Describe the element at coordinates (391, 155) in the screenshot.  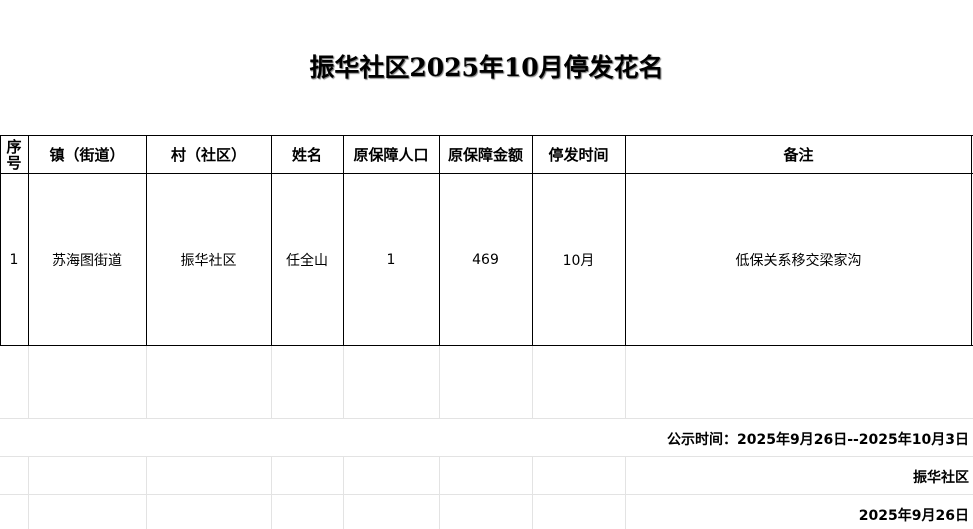
I see `column-header: 原保障人口` at that location.